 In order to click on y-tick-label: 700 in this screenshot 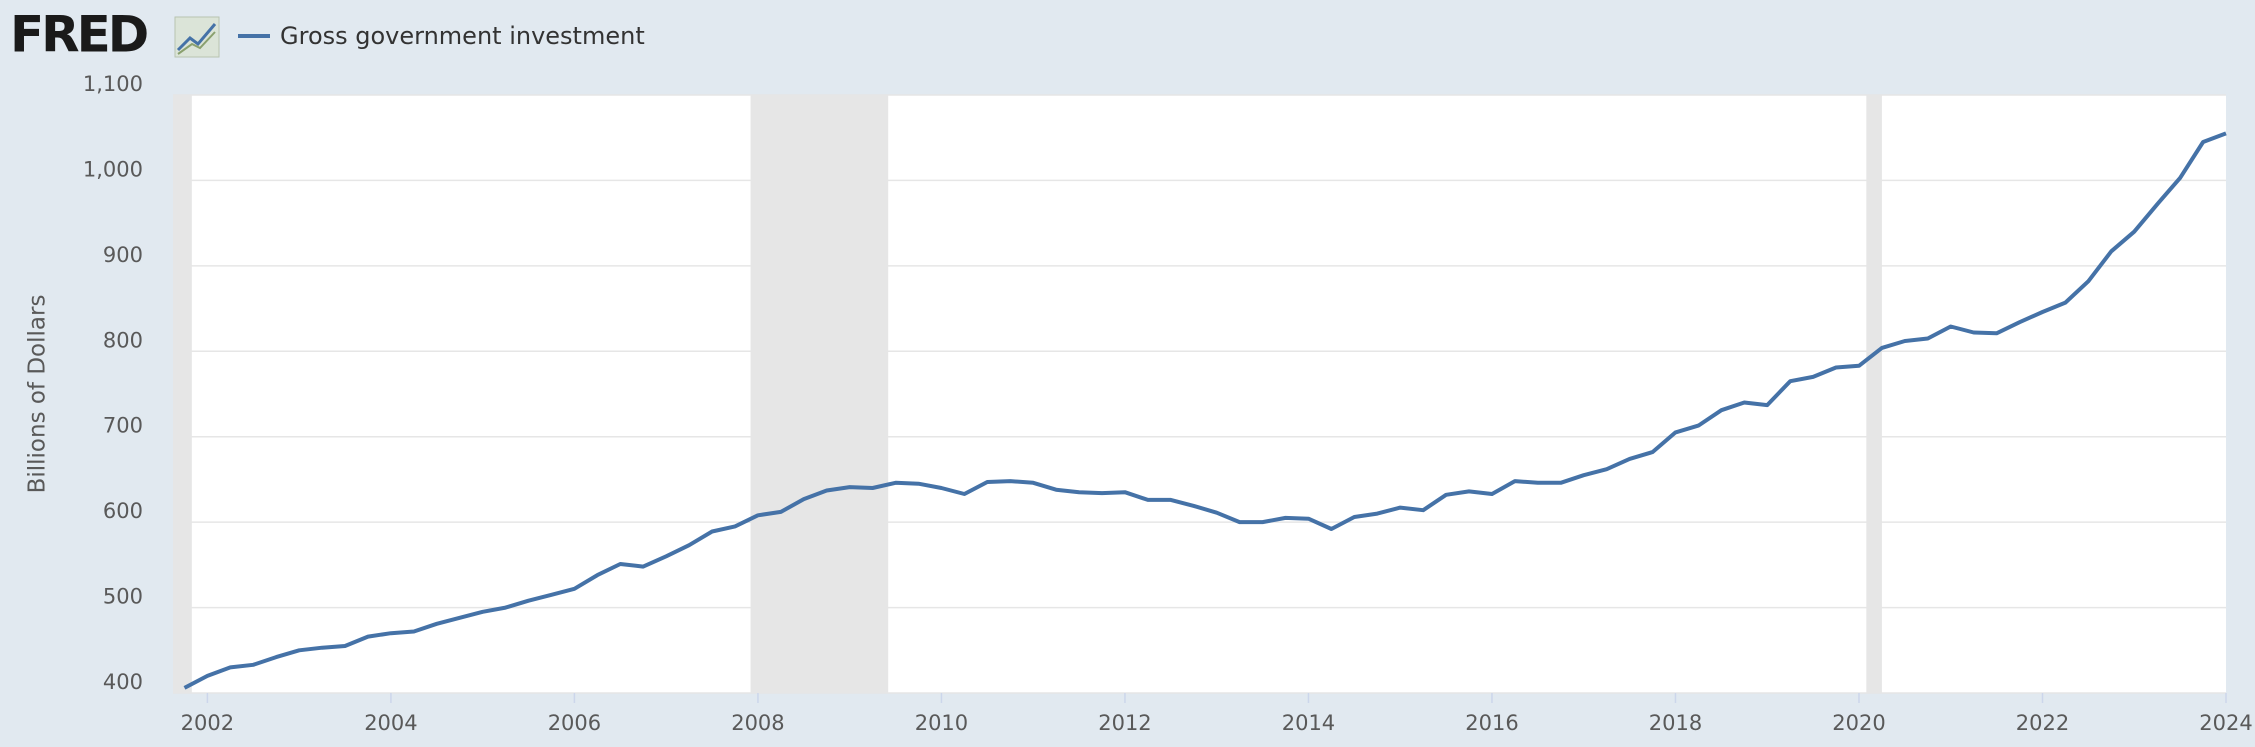, I will do `click(123, 426)`.